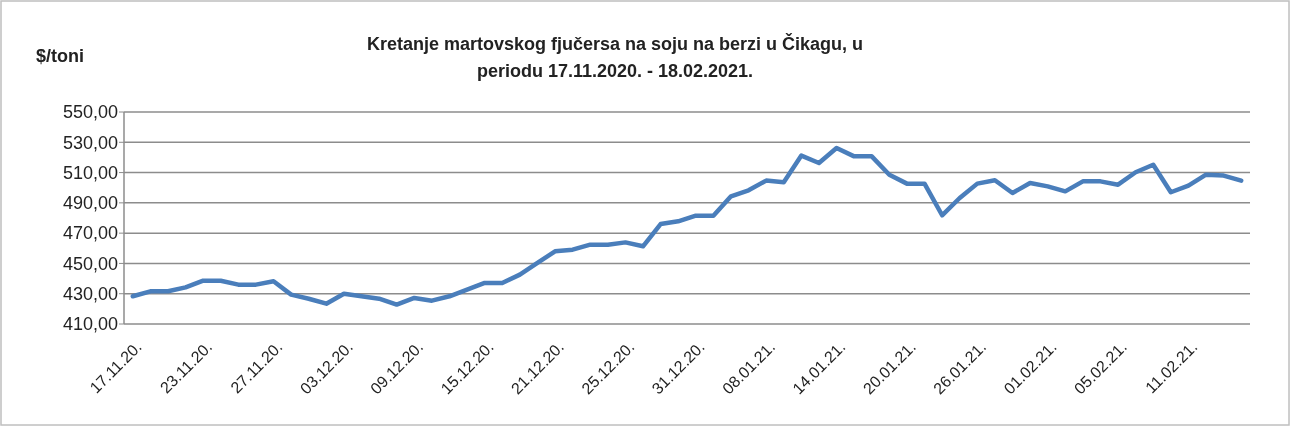 The image size is (1294, 428). Describe the element at coordinates (90, 263) in the screenshot. I see `y-tick-label: 450,00` at that location.